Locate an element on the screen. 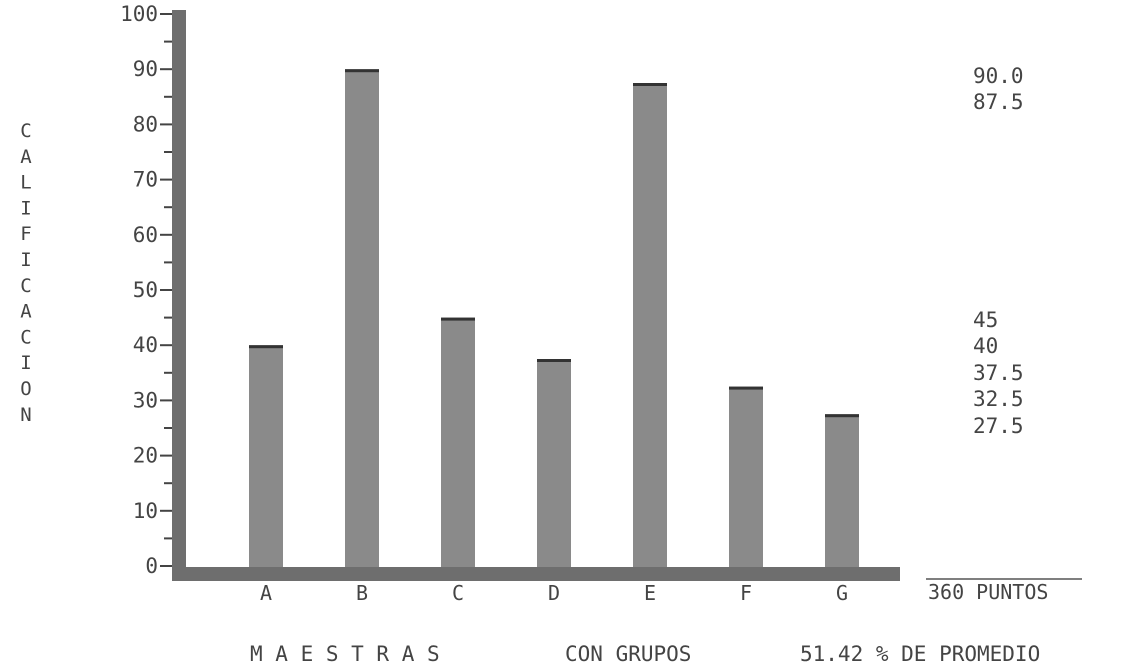 This screenshot has width=1121, height=670. footer-average: 51.42 % DE PROMEDIO is located at coordinates (920, 654).